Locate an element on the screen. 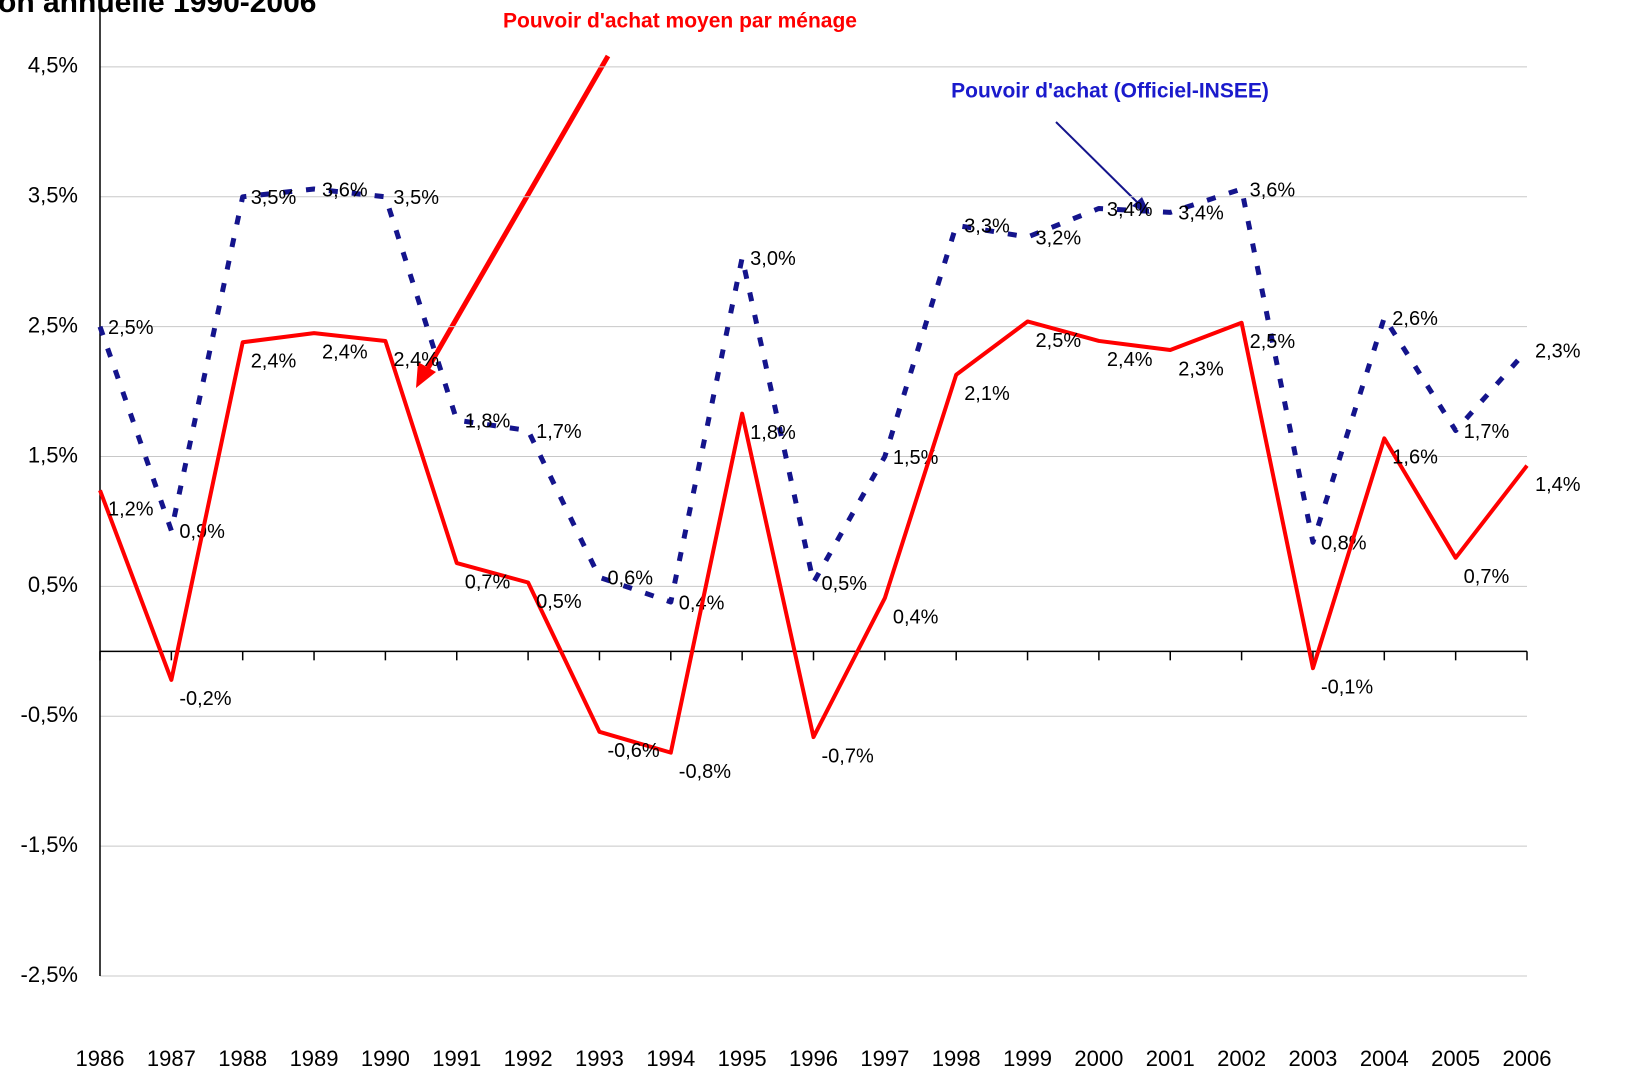  y-tick-label: 1,5% is located at coordinates (53, 454).